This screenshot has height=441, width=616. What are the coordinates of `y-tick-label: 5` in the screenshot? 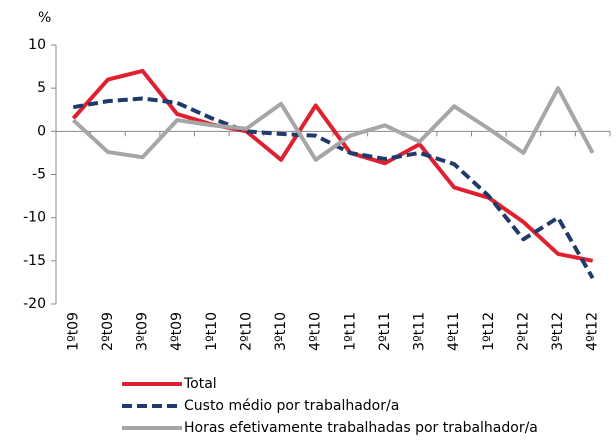 It's located at (41, 88).